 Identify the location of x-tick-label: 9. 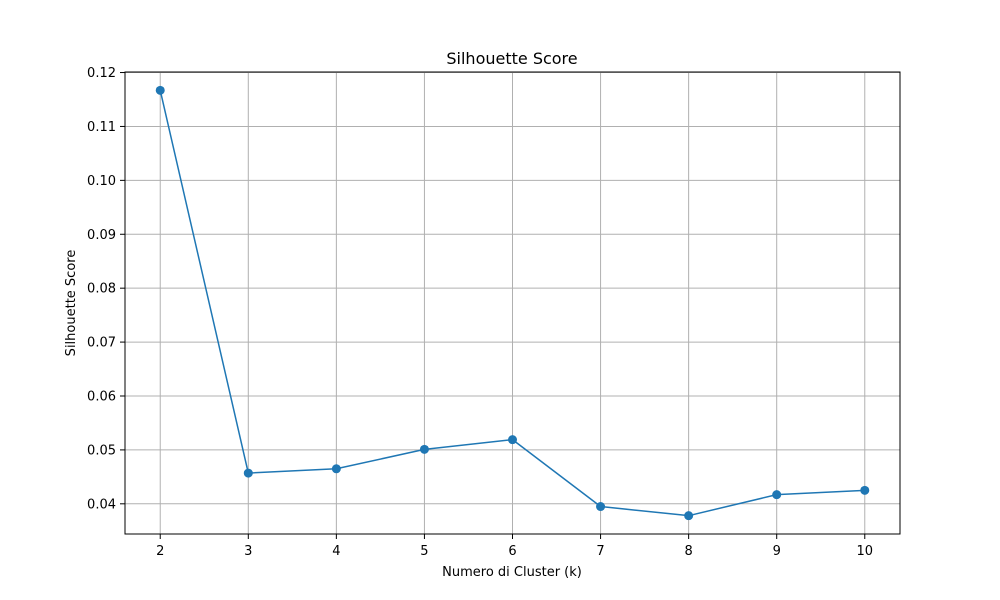
(777, 551).